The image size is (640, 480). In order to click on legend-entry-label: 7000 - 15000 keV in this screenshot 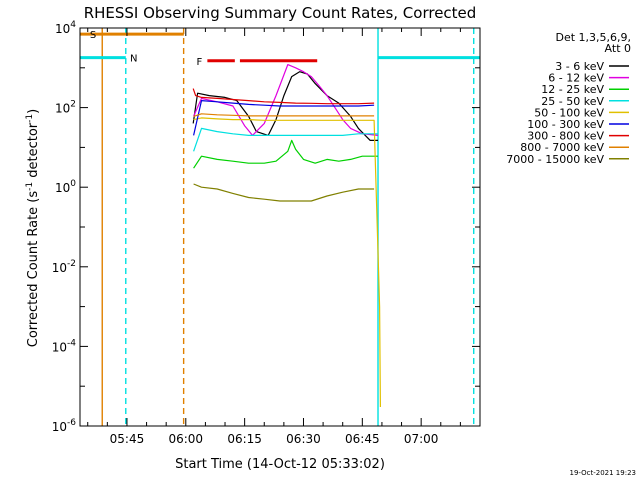, I will do `click(555, 159)`.